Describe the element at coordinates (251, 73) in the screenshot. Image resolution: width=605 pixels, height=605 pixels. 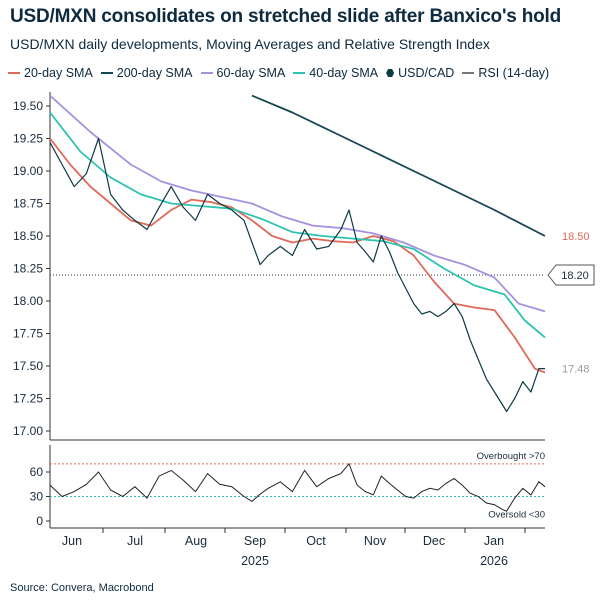
I see `legend-label: 60-day SMA` at that location.